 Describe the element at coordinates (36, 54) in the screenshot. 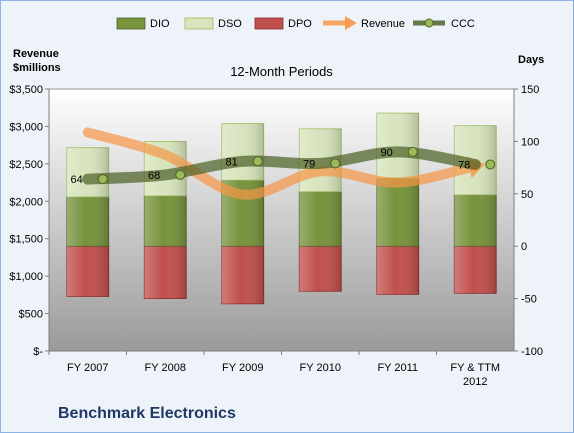

I see `left-axis-title-line: Revenue` at that location.